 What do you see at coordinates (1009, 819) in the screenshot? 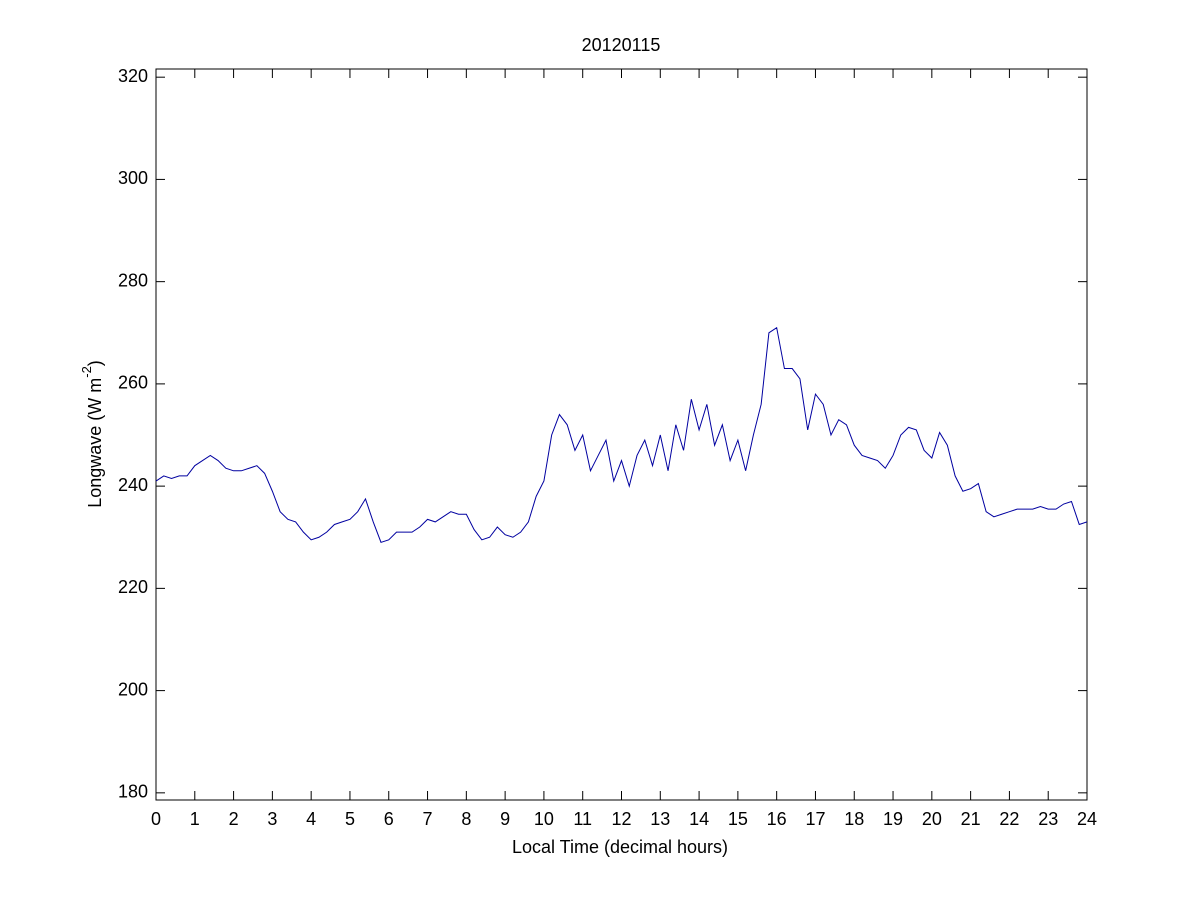
I see `x-tick-label: 22` at bounding box center [1009, 819].